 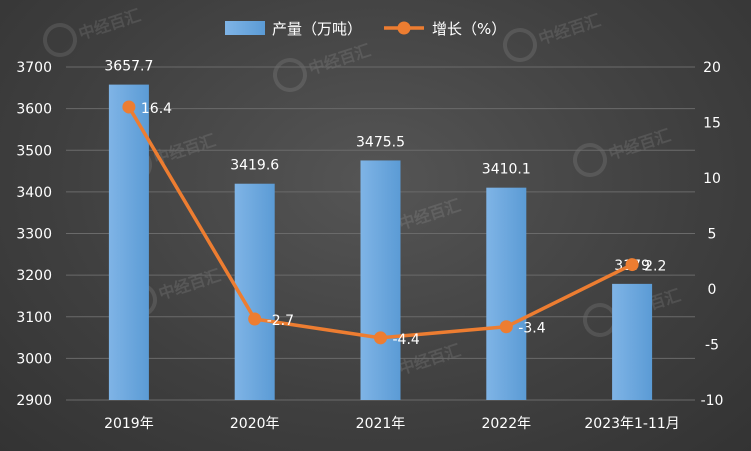 I want to click on y-left-tick-label: 3400, so click(x=34, y=193).